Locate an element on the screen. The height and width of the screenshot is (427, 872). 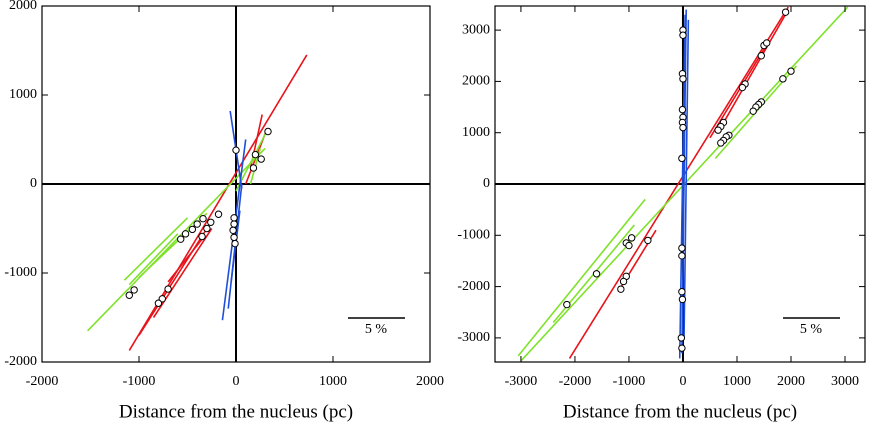
y-tick-label: -3000 is located at coordinates (473, 337).